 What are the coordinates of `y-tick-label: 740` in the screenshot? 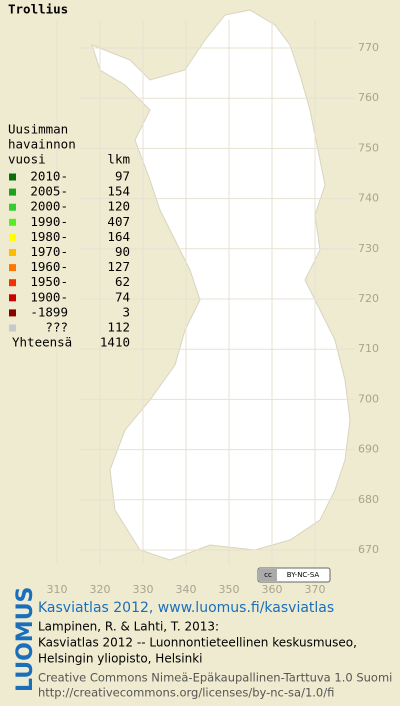 It's located at (368, 198).